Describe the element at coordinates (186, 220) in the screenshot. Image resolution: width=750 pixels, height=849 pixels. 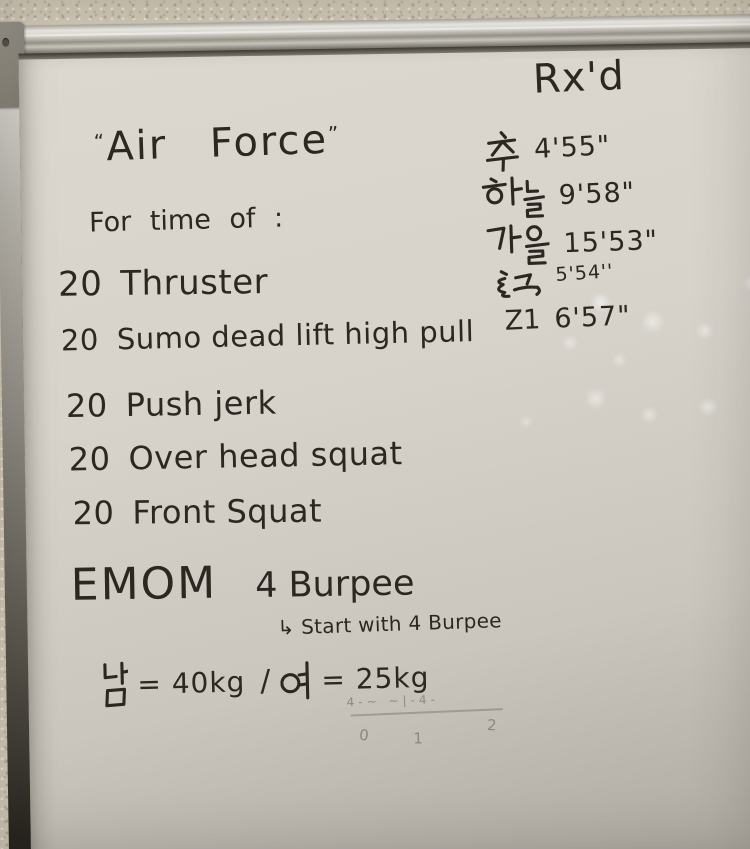
I see `workout-subtitle: For time of :` at that location.